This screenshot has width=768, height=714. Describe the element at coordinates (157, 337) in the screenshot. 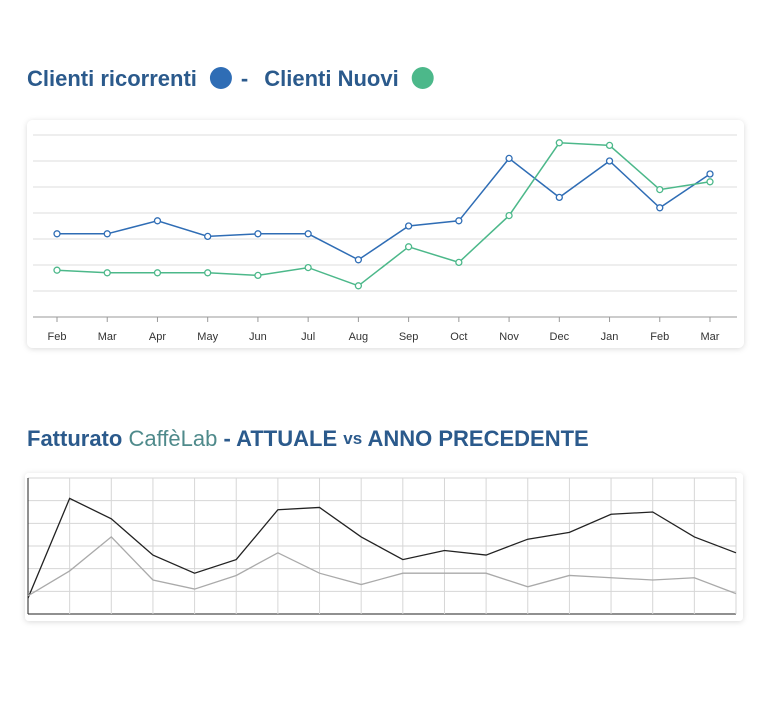

I see `x-tick-label: Apr` at that location.